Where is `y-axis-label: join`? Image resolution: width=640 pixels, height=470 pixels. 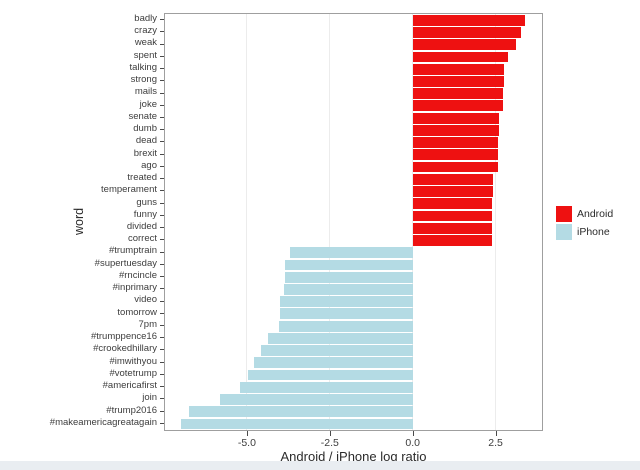 y-axis-label: join is located at coordinates (149, 398).